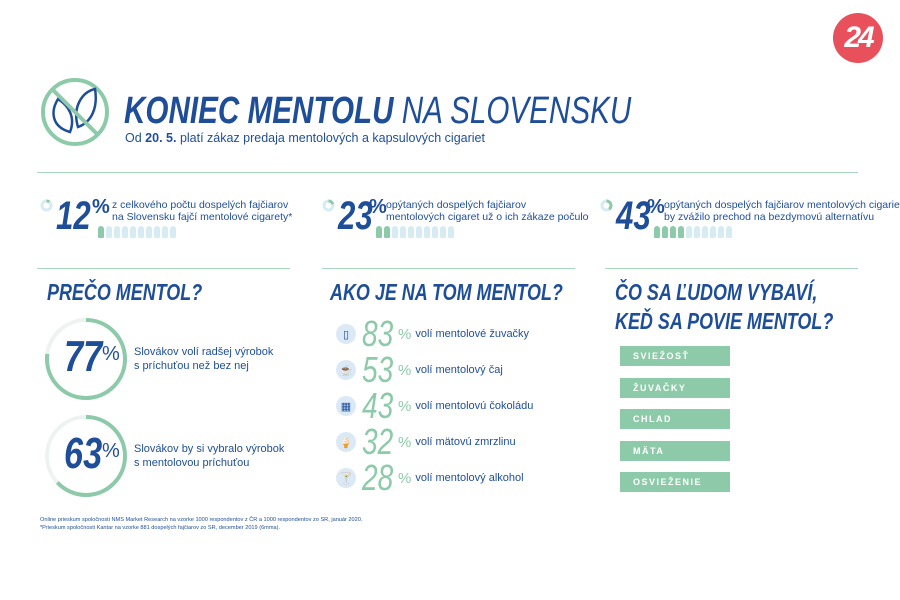  What do you see at coordinates (346, 406) in the screenshot?
I see `chocolate-icon: ▦` at bounding box center [346, 406].